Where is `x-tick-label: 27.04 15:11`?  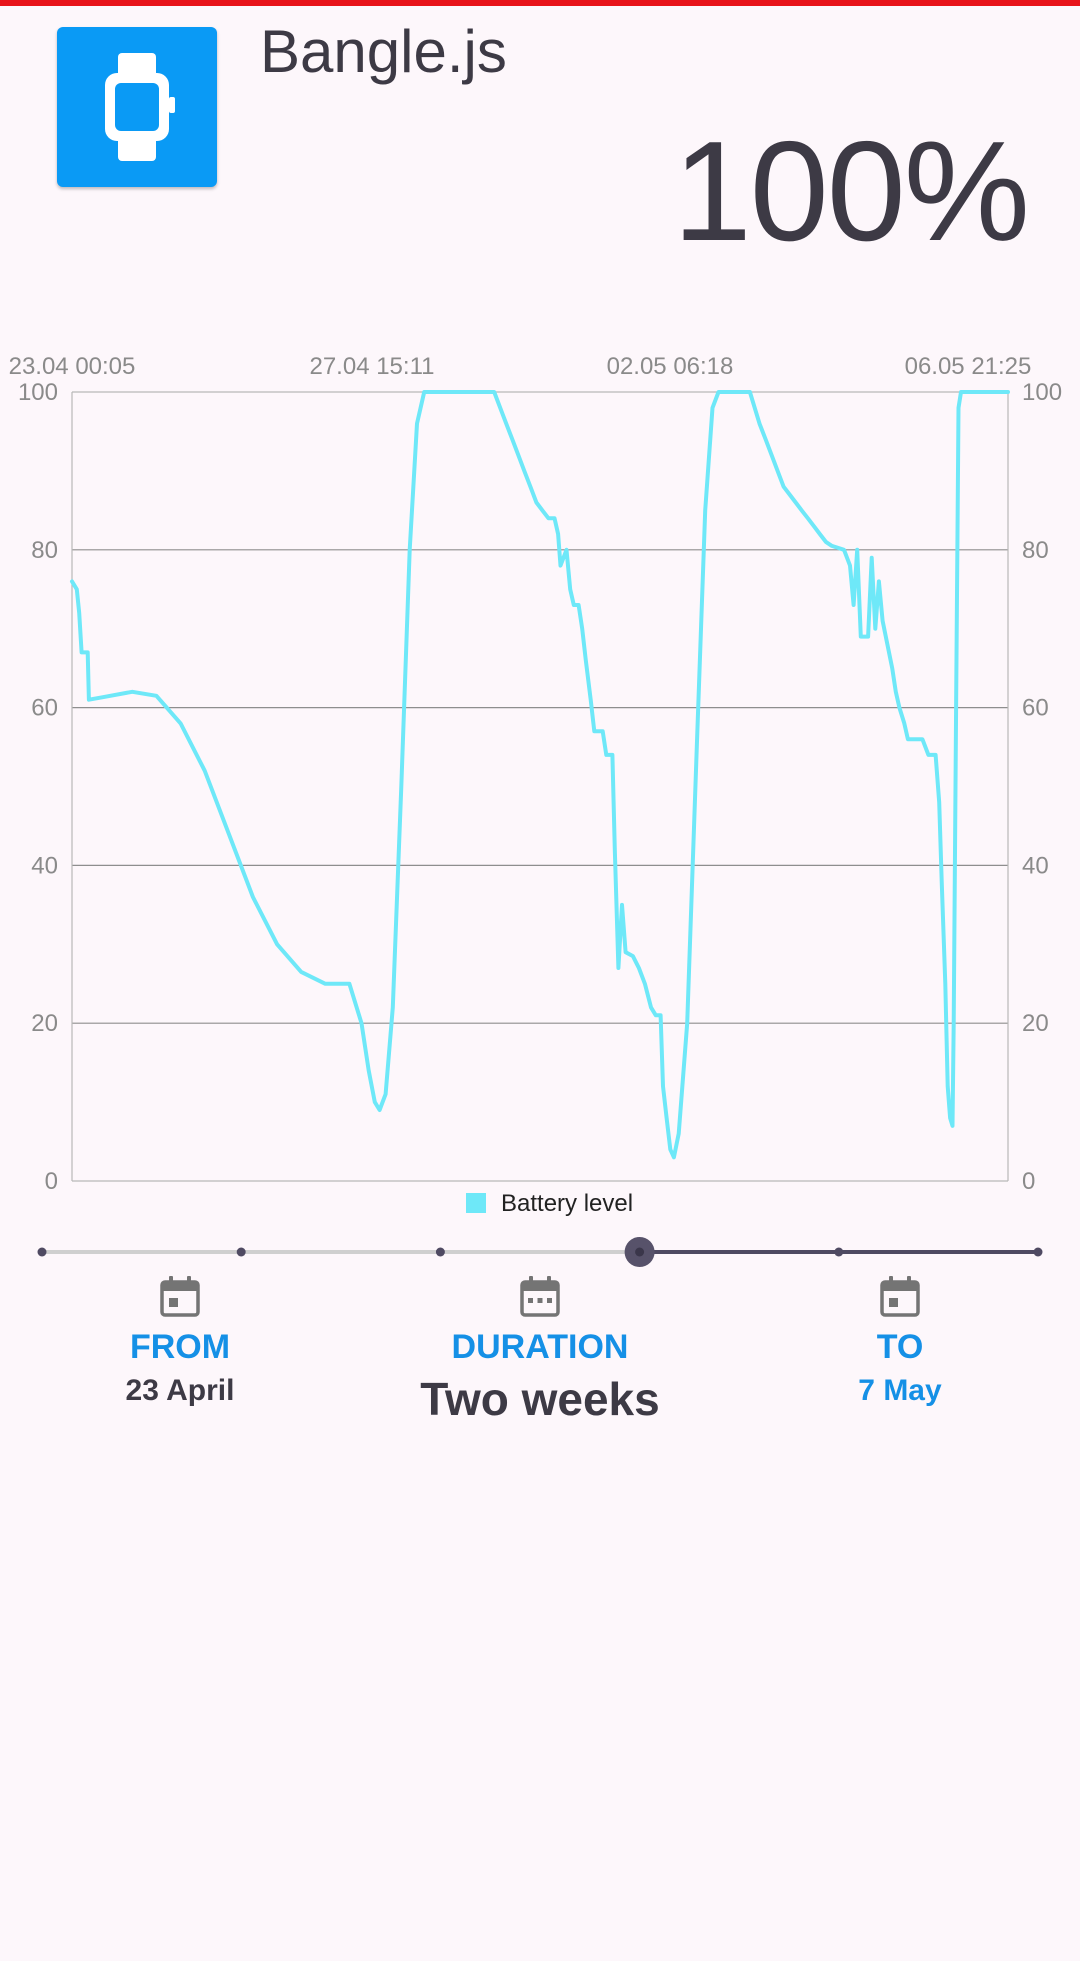 x-tick-label: 27.04 15:11 is located at coordinates (371, 366).